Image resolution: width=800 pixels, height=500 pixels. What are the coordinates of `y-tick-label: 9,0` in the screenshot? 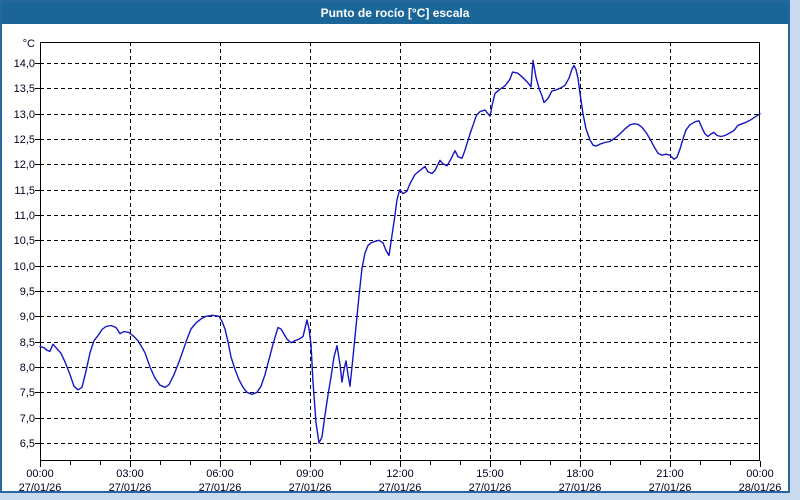 It's located at (27, 317).